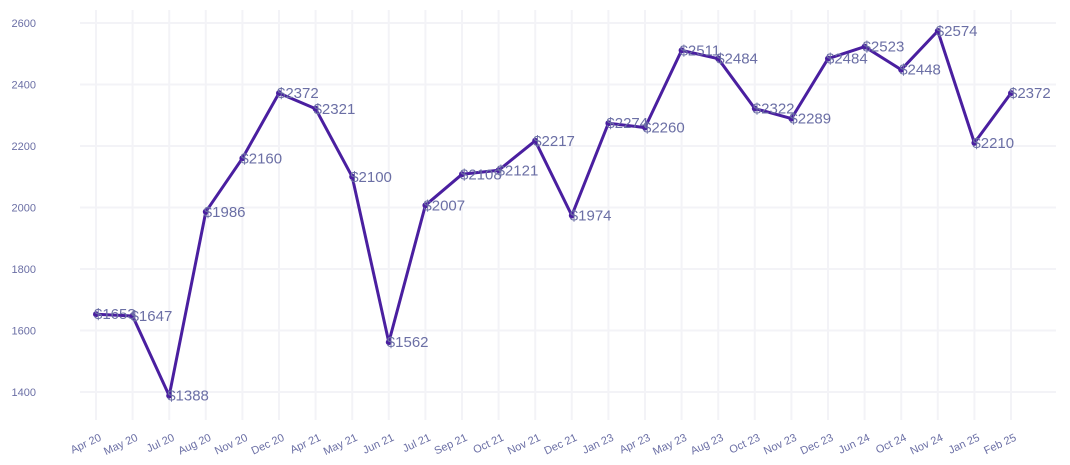 This screenshot has height=465, width=1070. I want to click on data-label: $2511, so click(700, 50).